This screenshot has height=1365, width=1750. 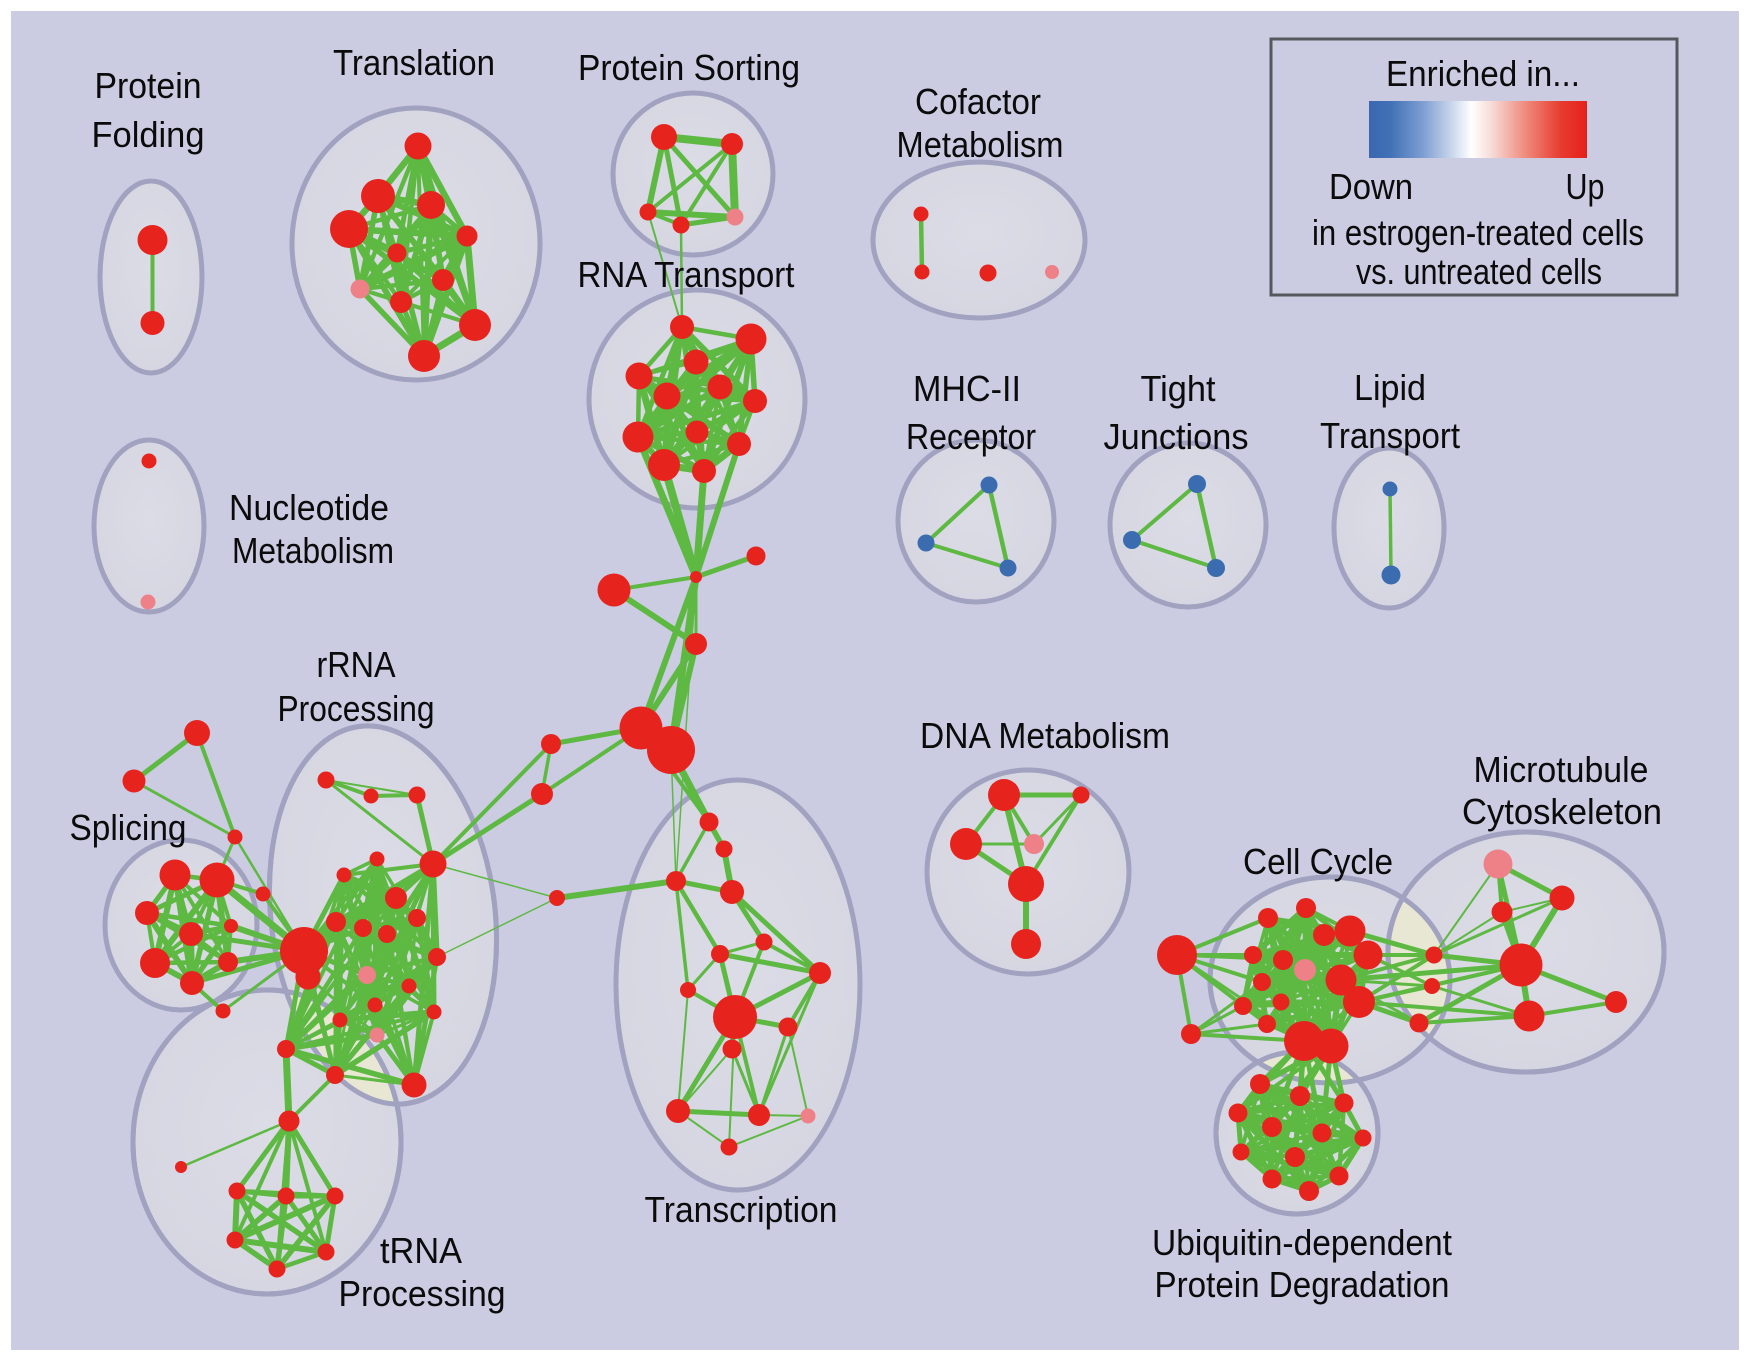 I want to click on svg-text: Protein Degradation, so click(x=1302, y=1284).